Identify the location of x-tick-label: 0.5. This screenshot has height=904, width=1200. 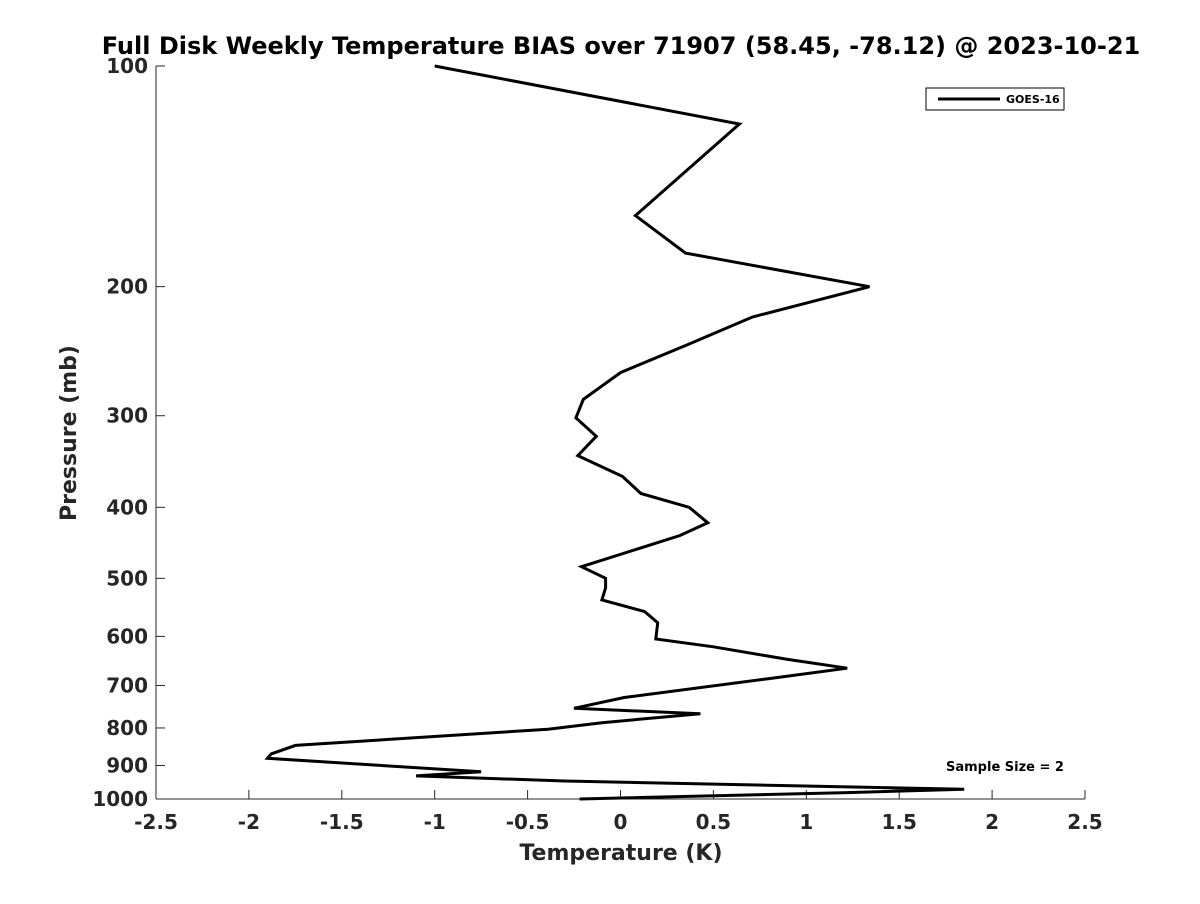
(713, 822).